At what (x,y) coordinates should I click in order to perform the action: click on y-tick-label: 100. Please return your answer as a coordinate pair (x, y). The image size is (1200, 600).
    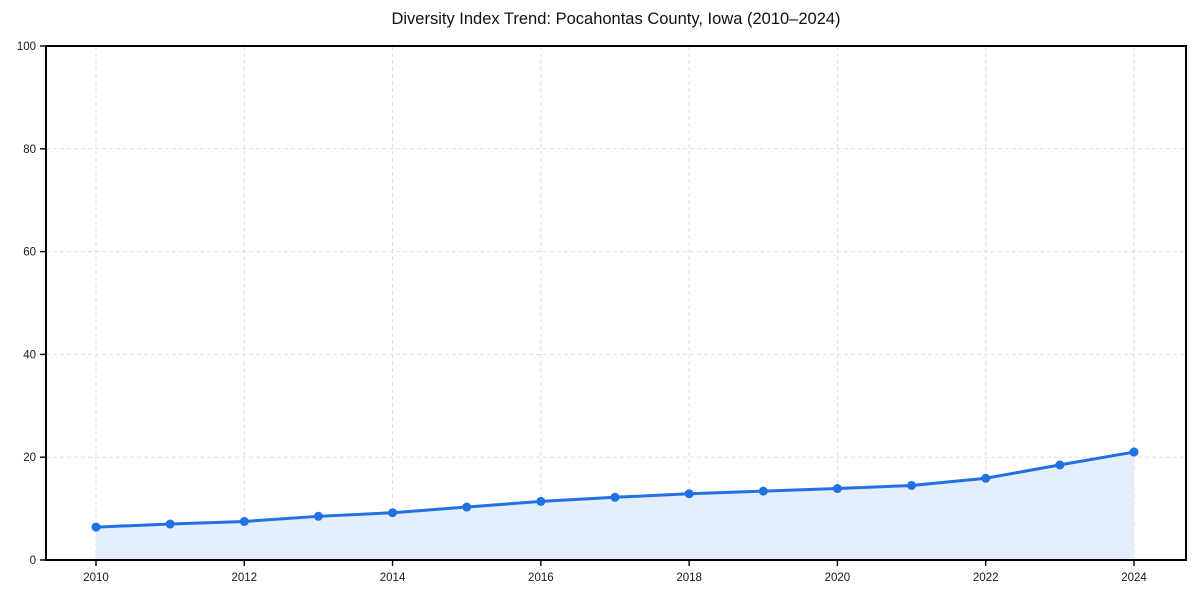
    Looking at the image, I should click on (26, 47).